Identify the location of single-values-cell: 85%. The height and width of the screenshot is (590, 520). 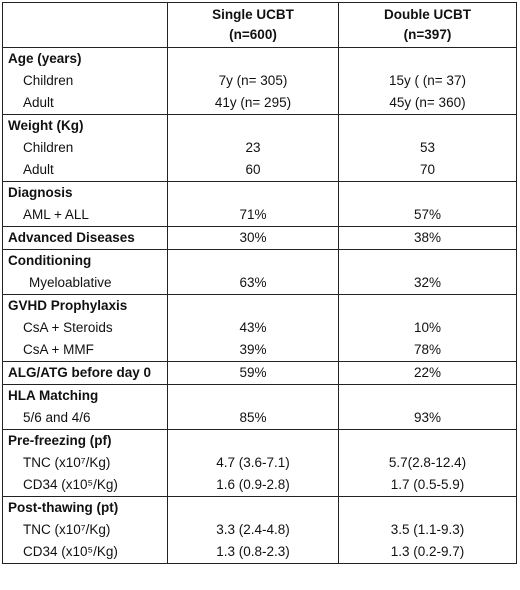
(253, 407).